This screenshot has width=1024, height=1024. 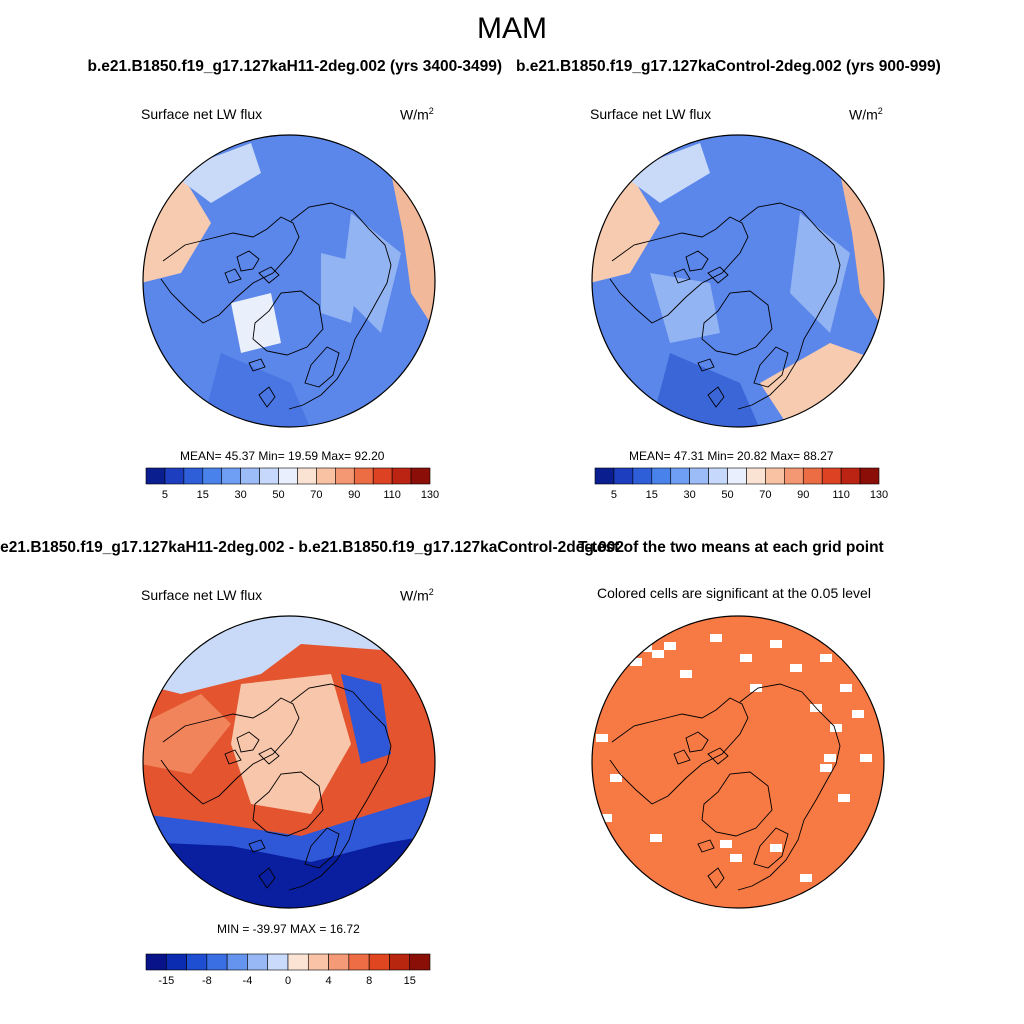 What do you see at coordinates (288, 929) in the screenshot?
I see `difference-stats: MIN = -39.97 MAX = 16.72` at bounding box center [288, 929].